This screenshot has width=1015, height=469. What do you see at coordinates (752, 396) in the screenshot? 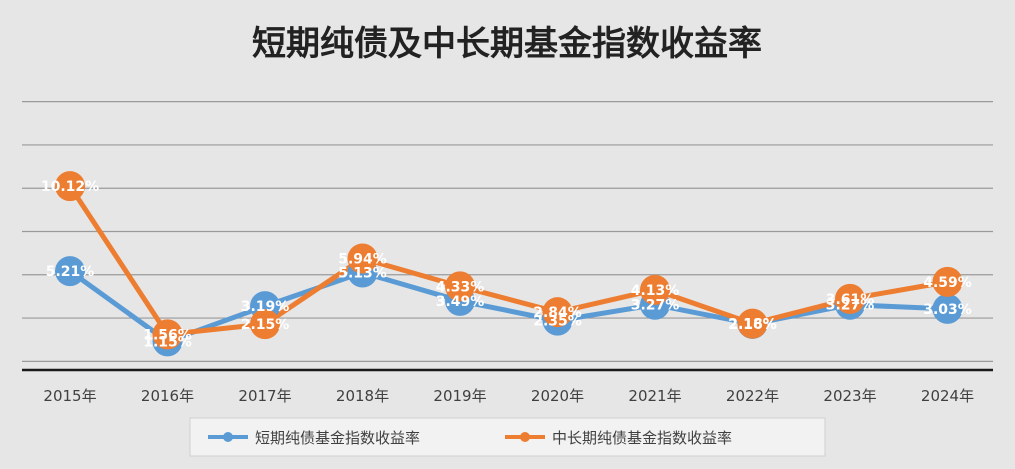
I see `x-tick-label: 2022年` at bounding box center [752, 396].